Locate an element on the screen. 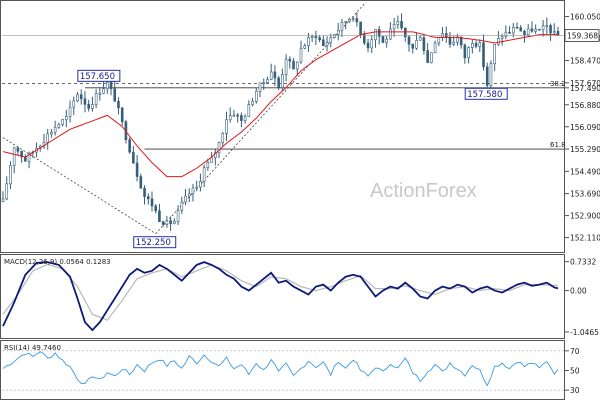 The height and width of the screenshot is (400, 600). level-box-label: 157.580 is located at coordinates (484, 95).